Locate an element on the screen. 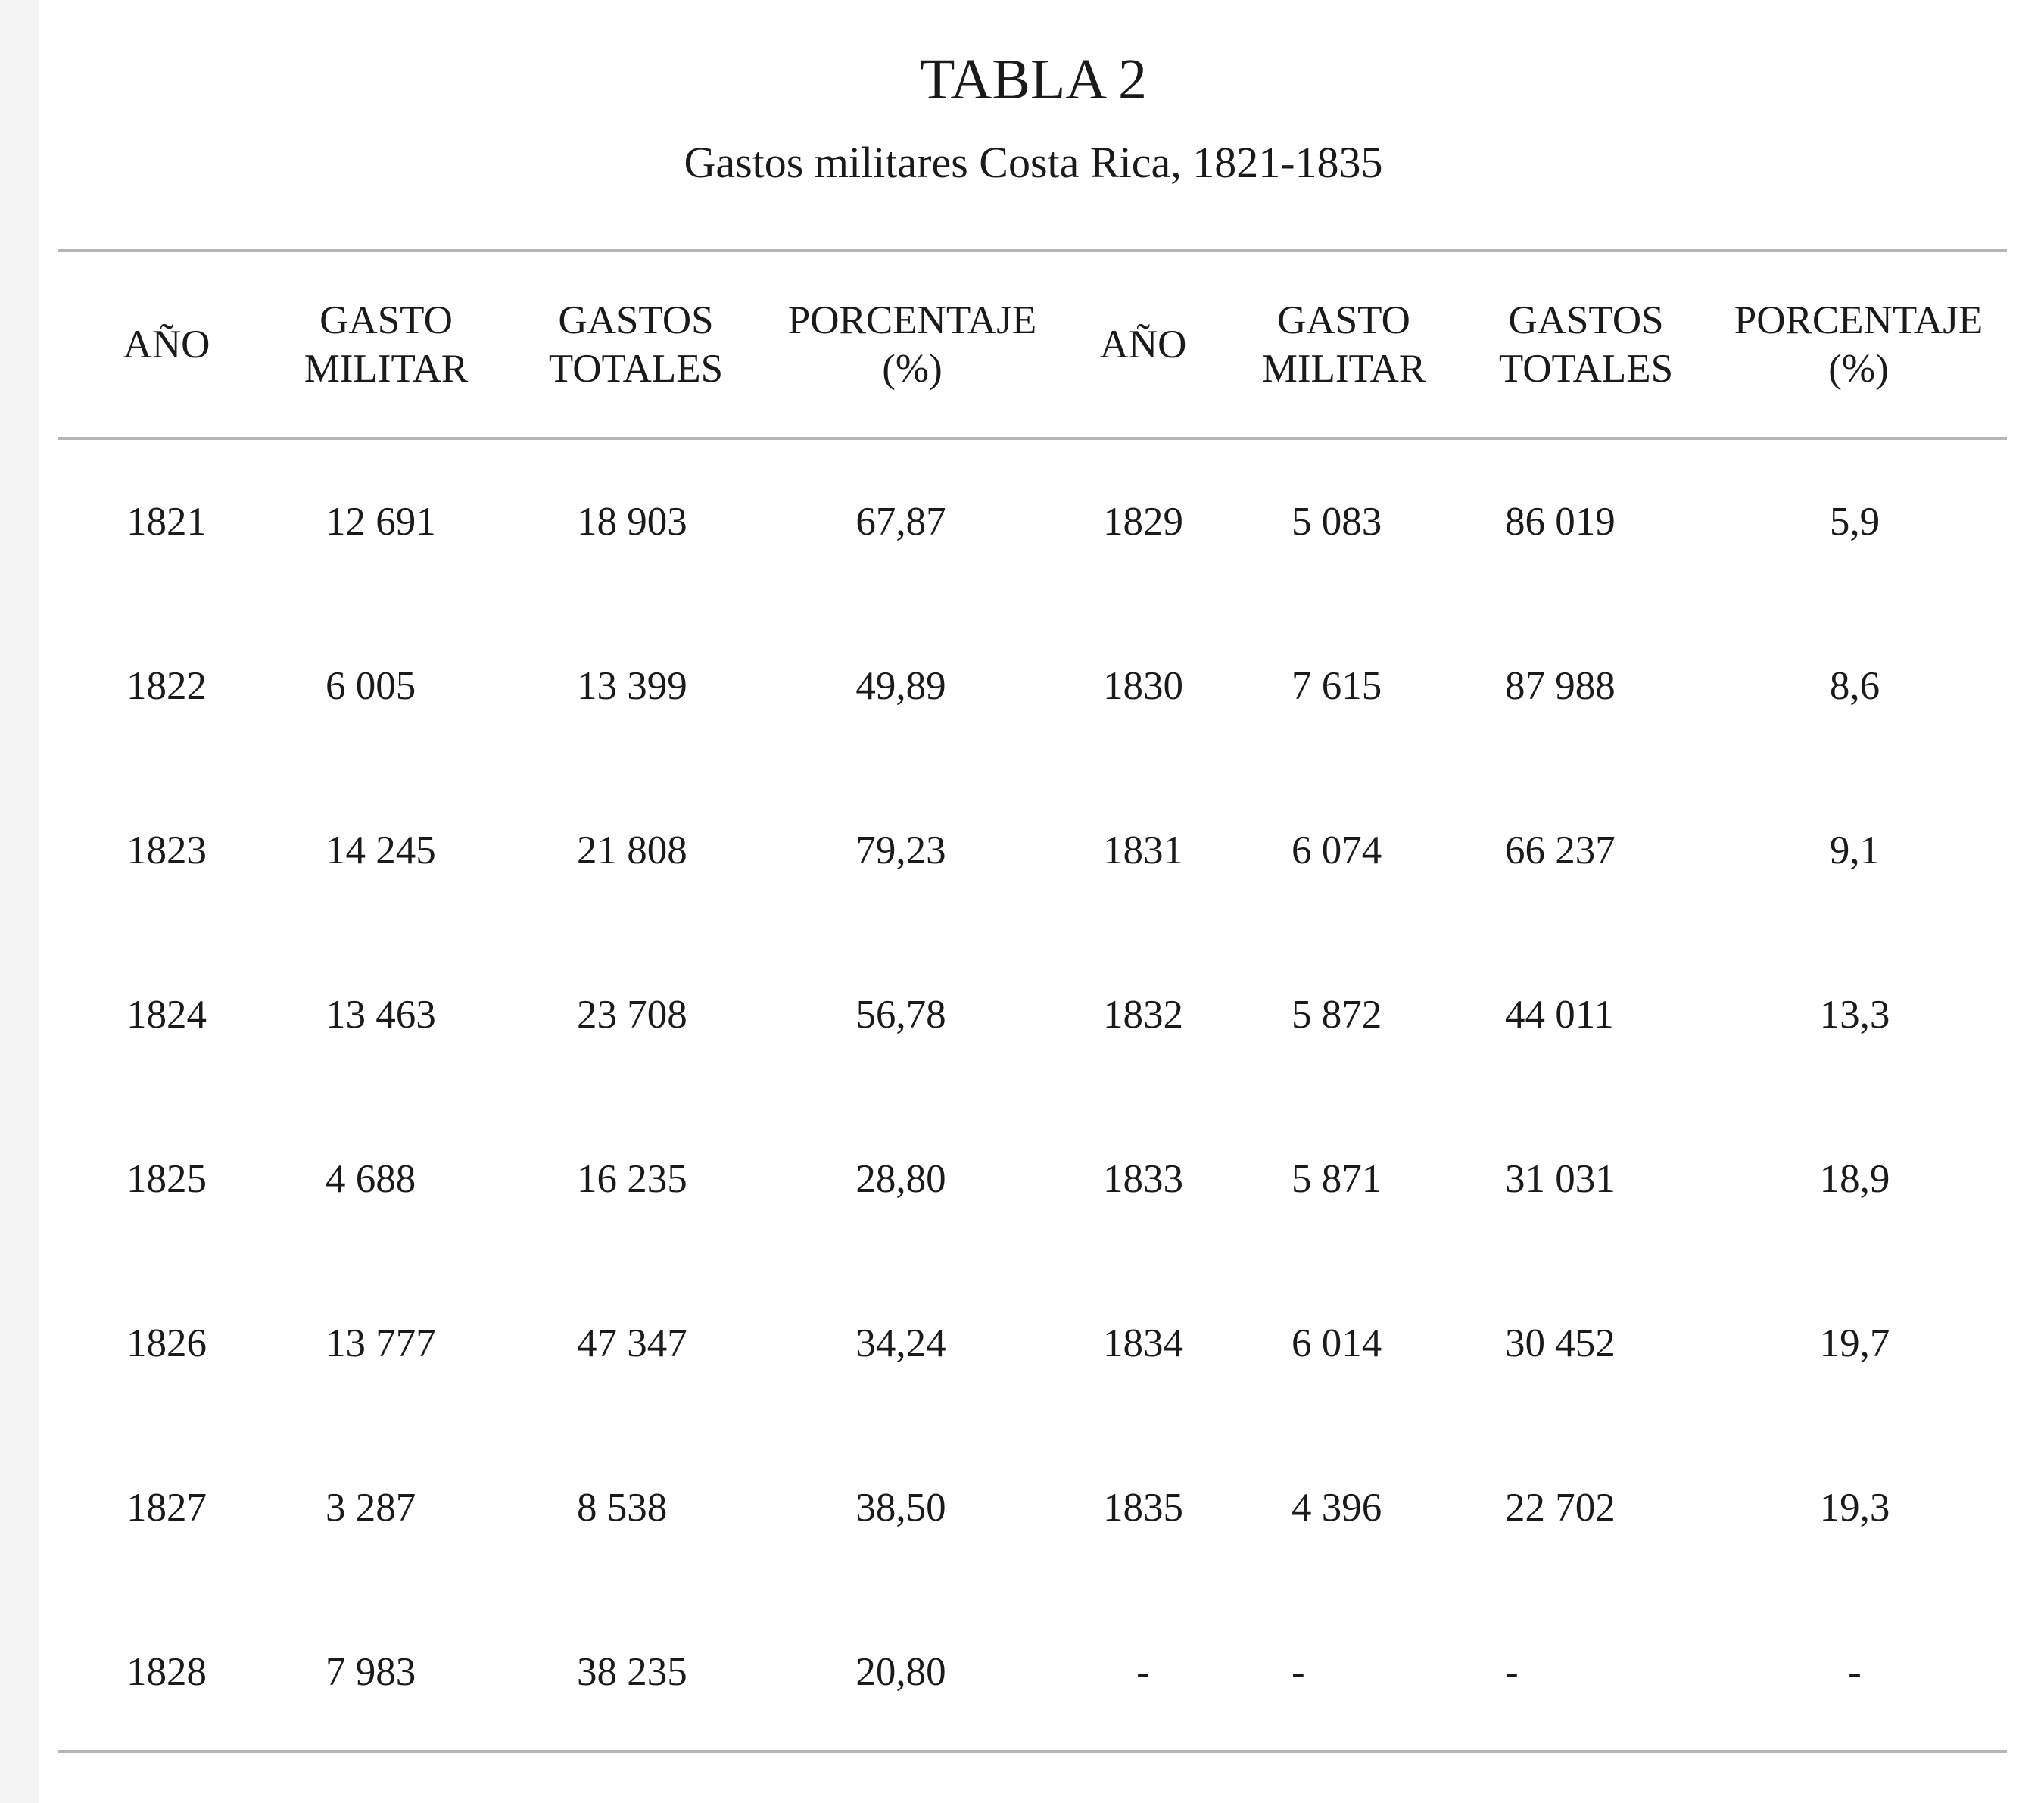  cell-total-expenses-2: - is located at coordinates (1512, 1672).